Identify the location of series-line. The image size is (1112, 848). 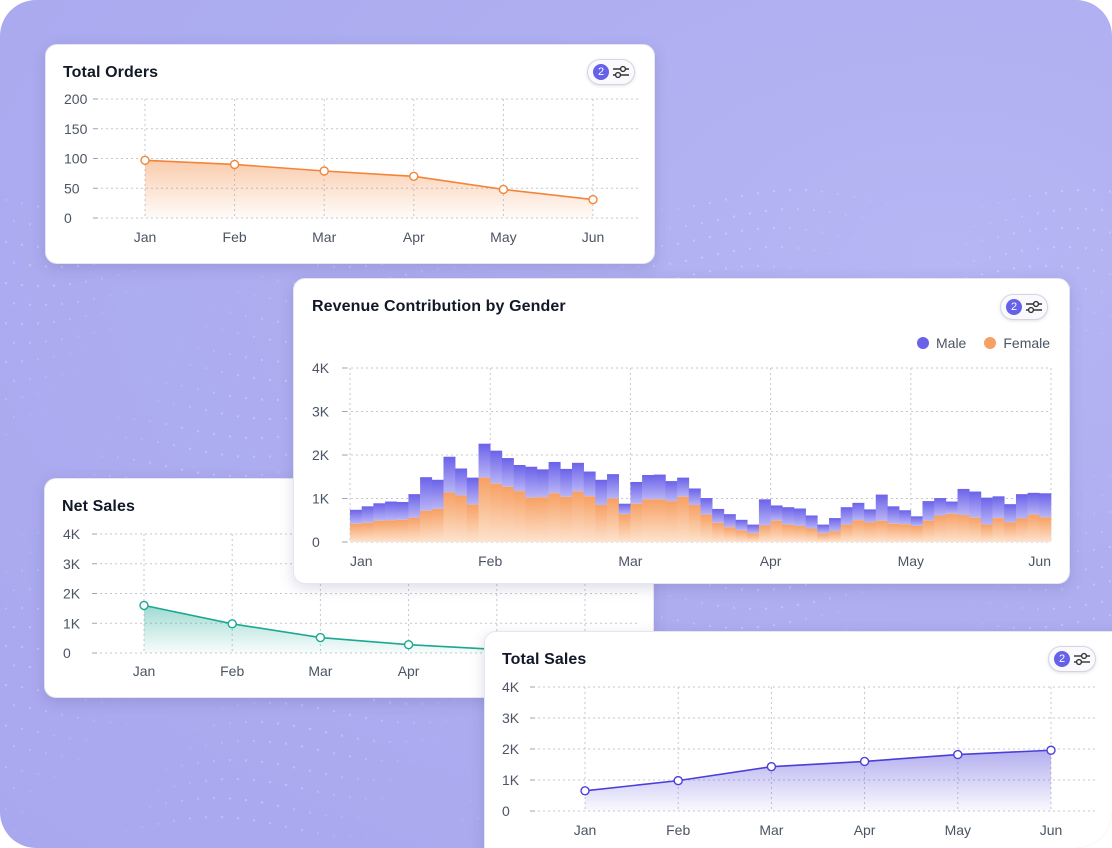
(818, 770).